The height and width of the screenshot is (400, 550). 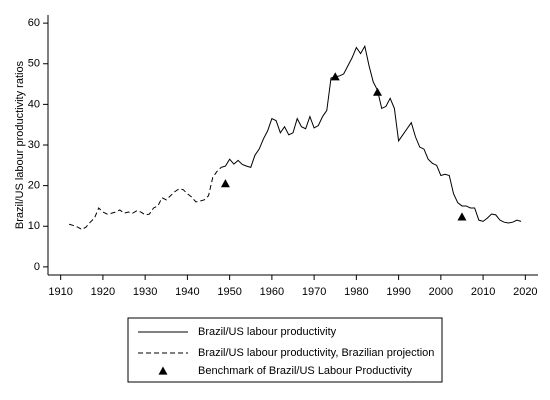 What do you see at coordinates (34, 64) in the screenshot?
I see `y-tick-label: 50` at bounding box center [34, 64].